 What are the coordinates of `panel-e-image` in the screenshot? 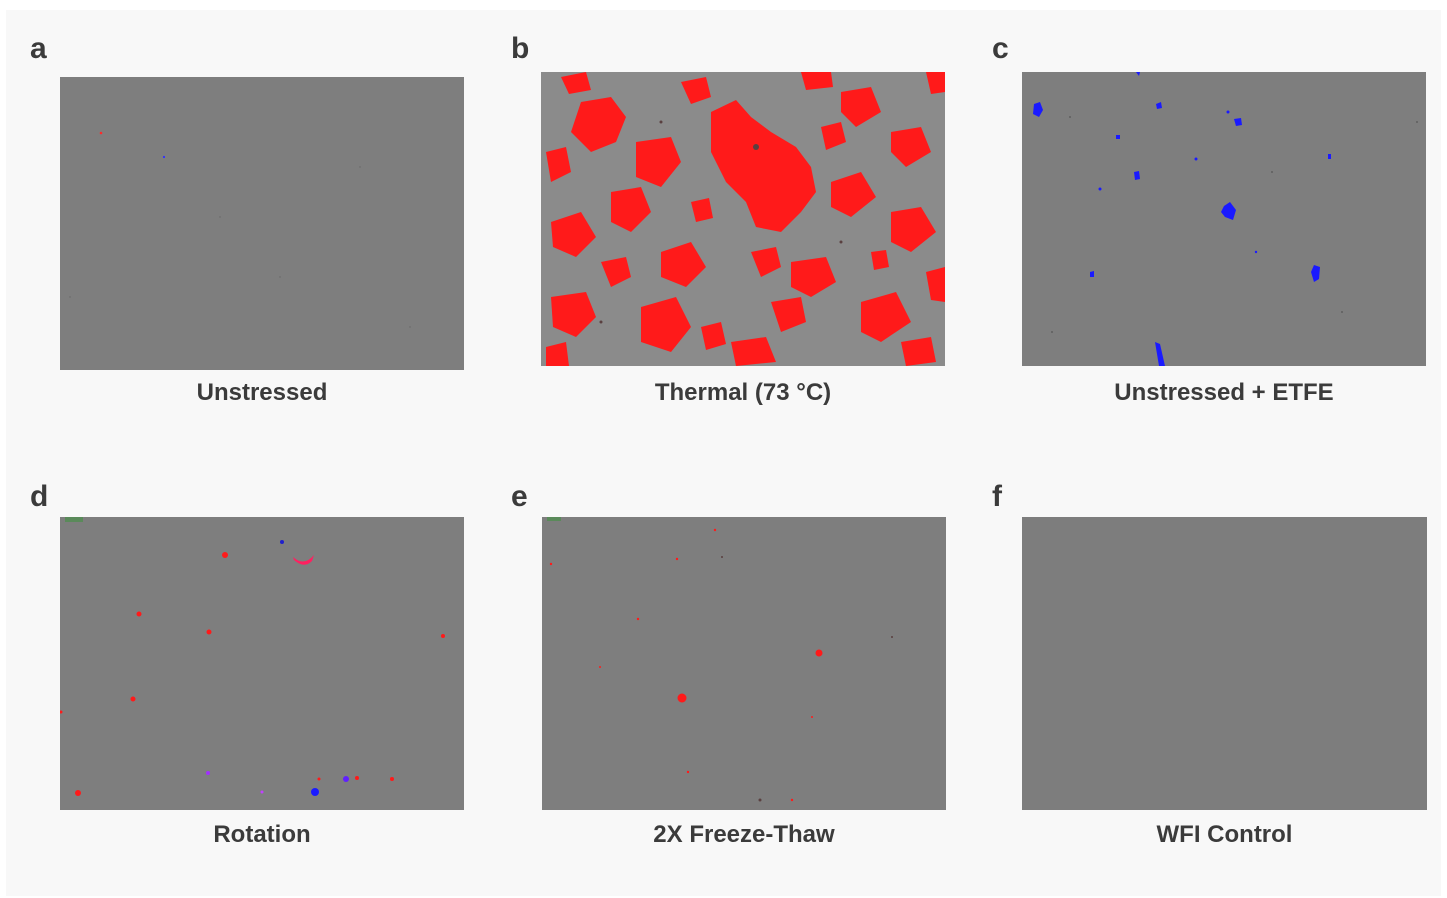 It's located at (744, 663).